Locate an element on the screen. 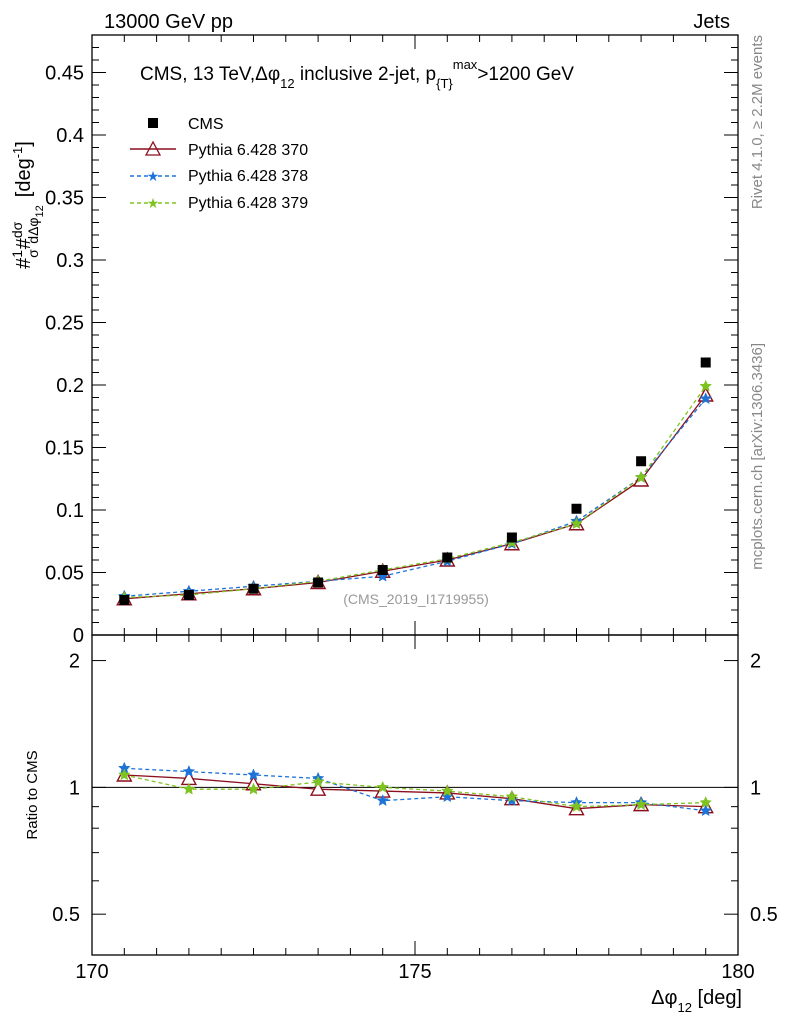 The width and height of the screenshot is (786, 1024). x-tick-label: 170 is located at coordinates (91, 972).